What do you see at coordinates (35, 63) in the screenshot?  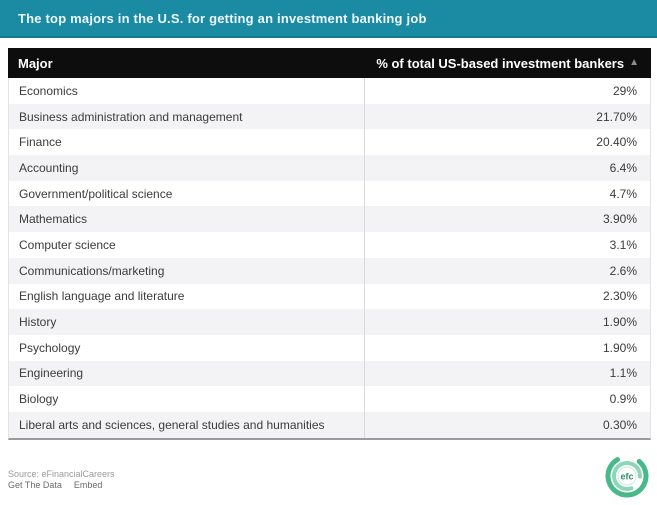 I see `column-header-major: Major` at bounding box center [35, 63].